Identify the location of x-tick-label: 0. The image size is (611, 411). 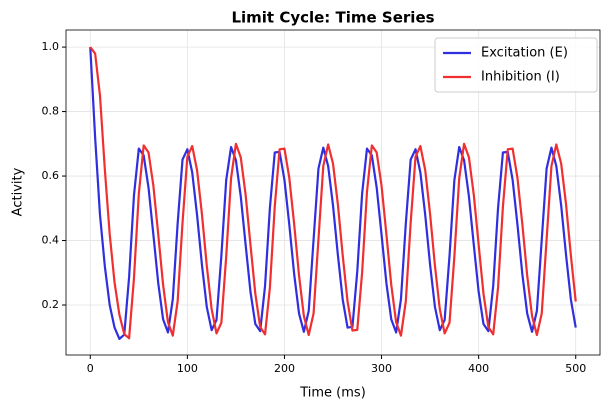
(90, 368).